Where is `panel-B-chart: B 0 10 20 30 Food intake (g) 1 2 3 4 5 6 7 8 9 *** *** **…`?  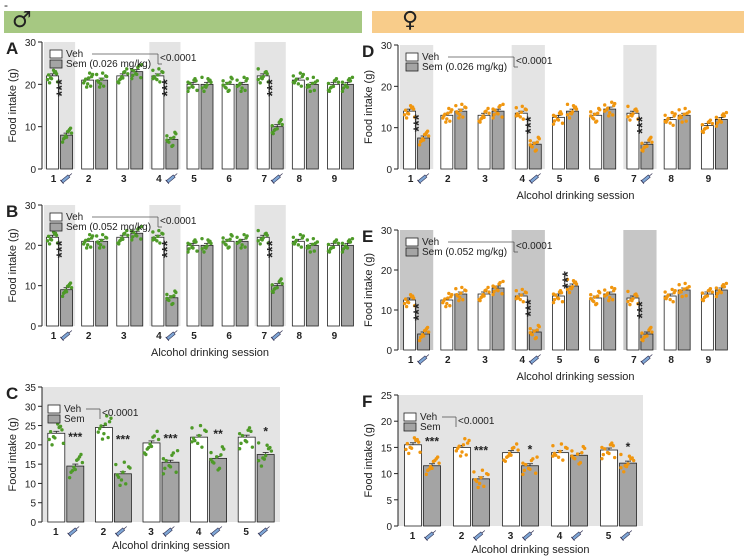
panel-B-chart: B 0 10 20 30 Food intake (g) 1 2 3 4 5 6 7 8 9 *** *** **… is located at coordinates (180, 280).